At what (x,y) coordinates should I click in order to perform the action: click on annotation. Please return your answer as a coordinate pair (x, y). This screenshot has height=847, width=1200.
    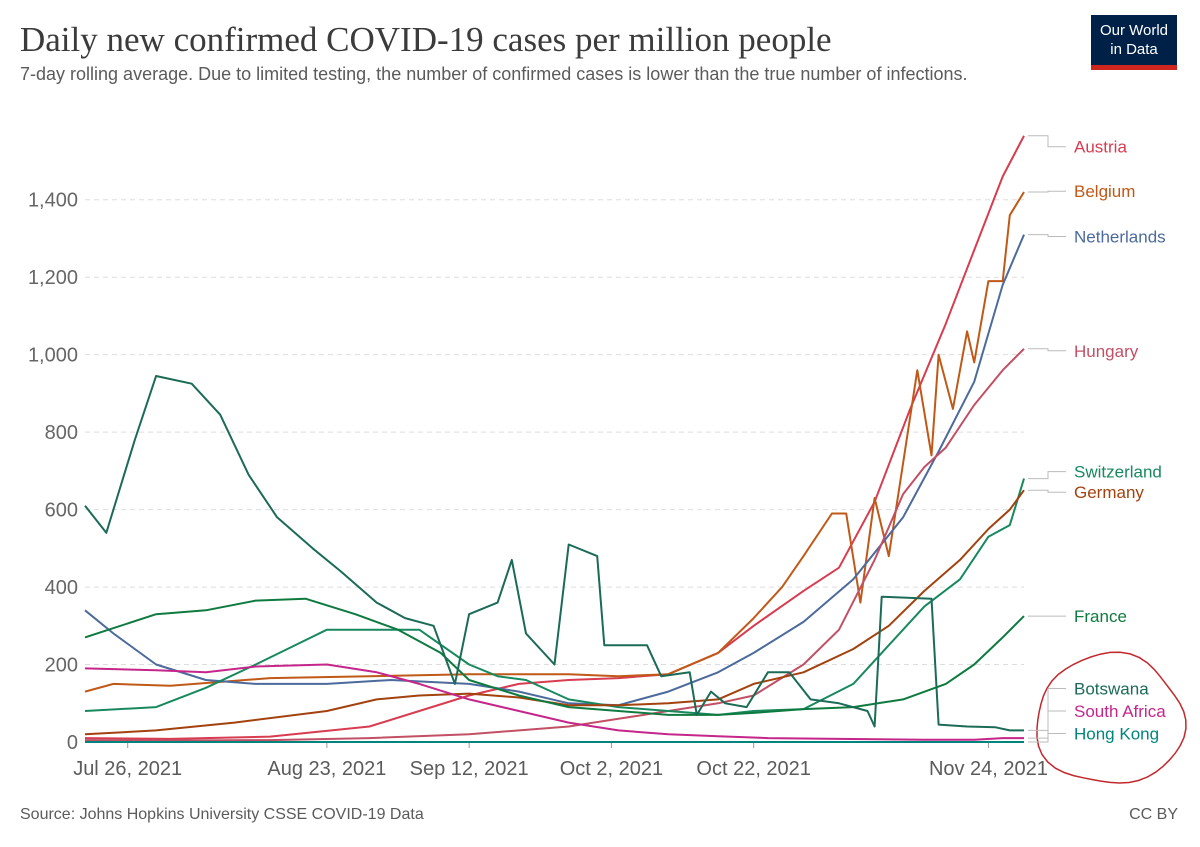
    Looking at the image, I should click on (1111, 717).